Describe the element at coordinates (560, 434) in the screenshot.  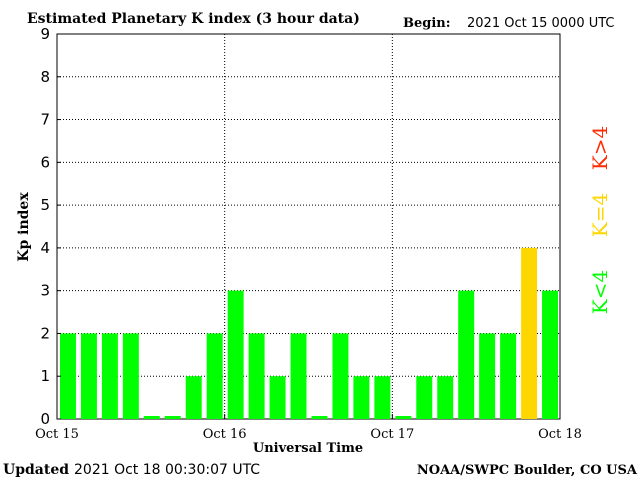
I see `x-tick-label: Oct 18` at that location.